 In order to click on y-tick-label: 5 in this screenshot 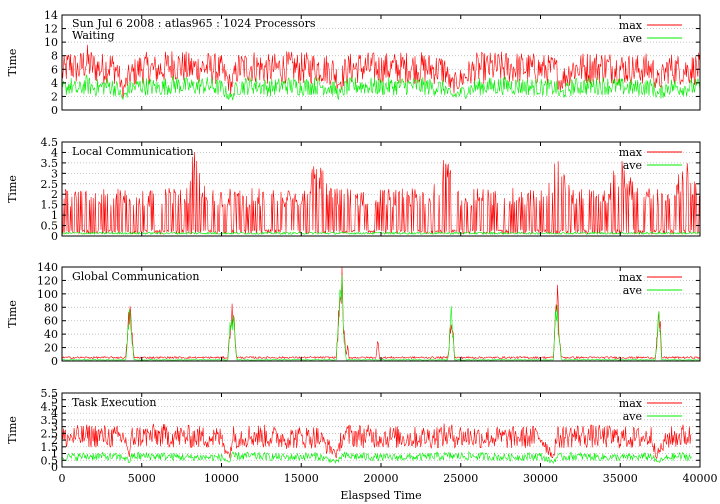, I will do `click(54, 400)`.